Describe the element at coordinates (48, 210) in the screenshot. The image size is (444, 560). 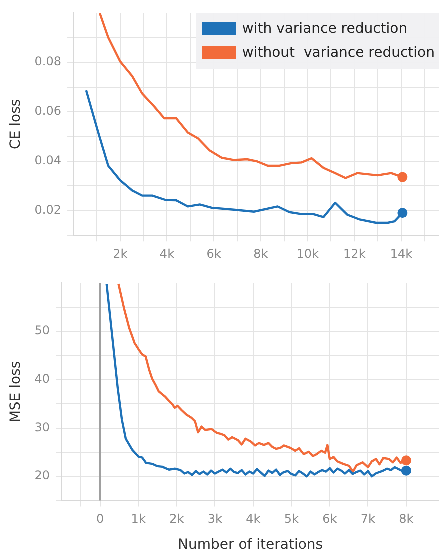
I see `y-tick-label: 0.02` at that location.